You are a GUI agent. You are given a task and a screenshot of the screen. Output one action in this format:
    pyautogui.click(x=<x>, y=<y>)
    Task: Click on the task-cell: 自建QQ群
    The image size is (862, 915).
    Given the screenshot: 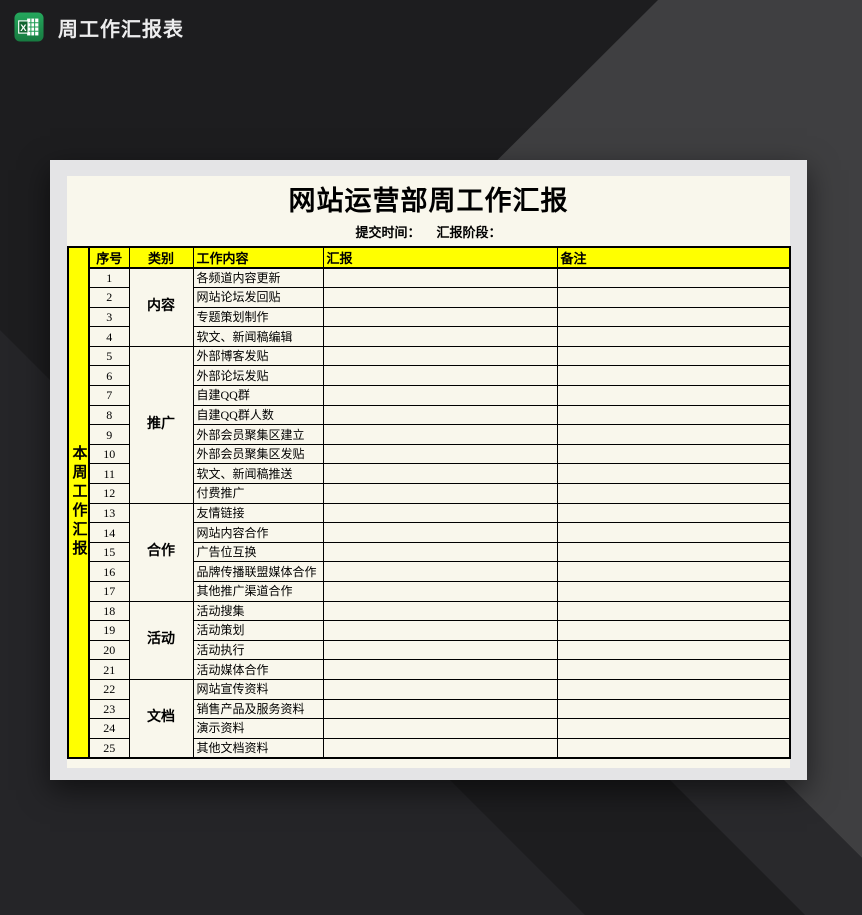 What is the action you would take?
    pyautogui.click(x=258, y=395)
    